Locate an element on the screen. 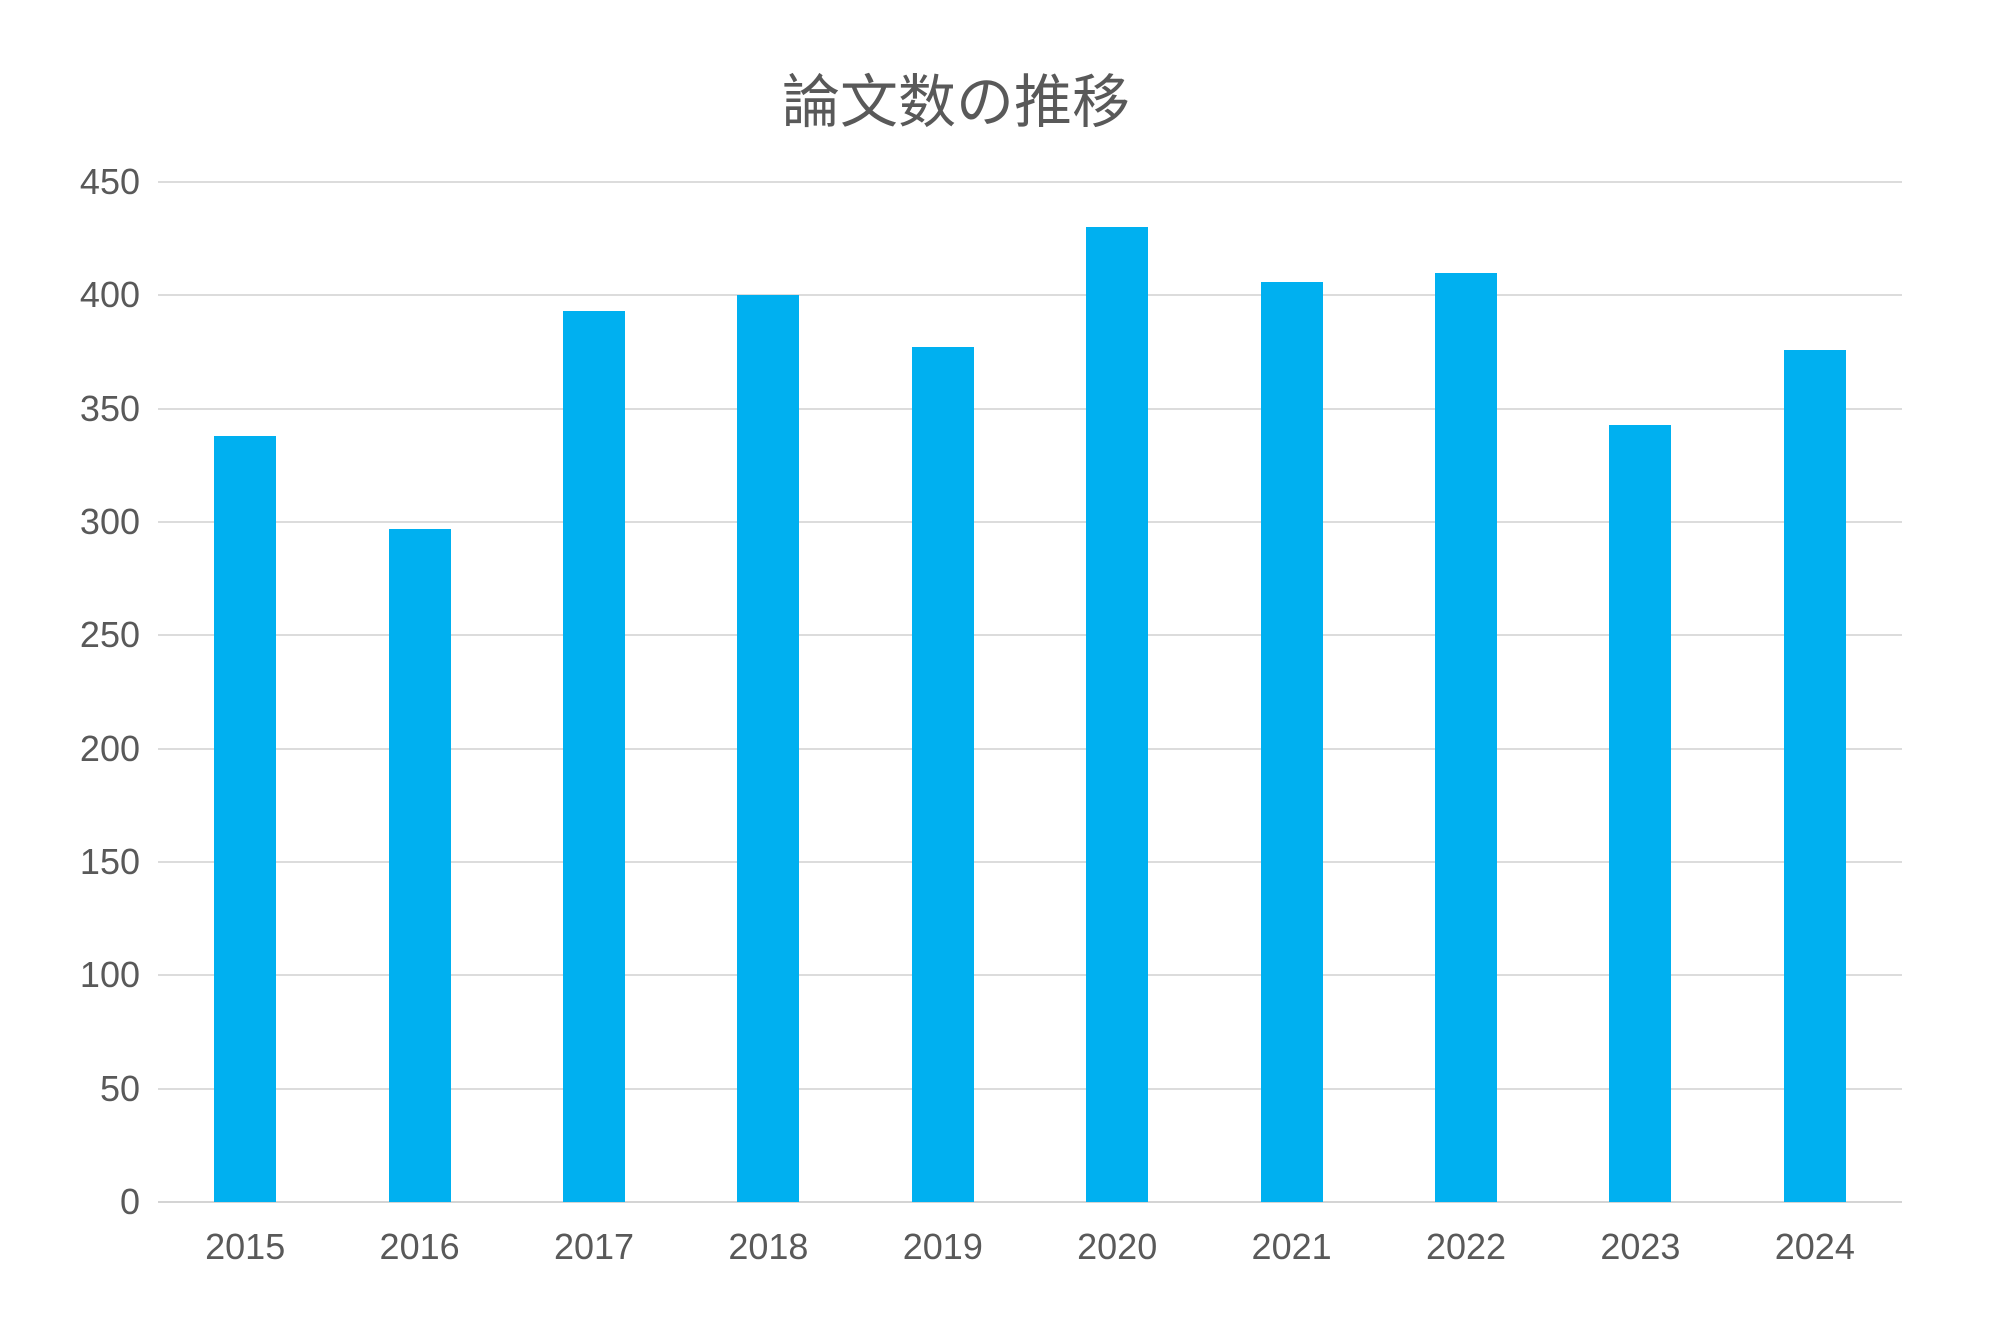 Image resolution: width=1989 pixels, height=1338 pixels. x-tick-label-2022: 2022 is located at coordinates (1466, 1246).